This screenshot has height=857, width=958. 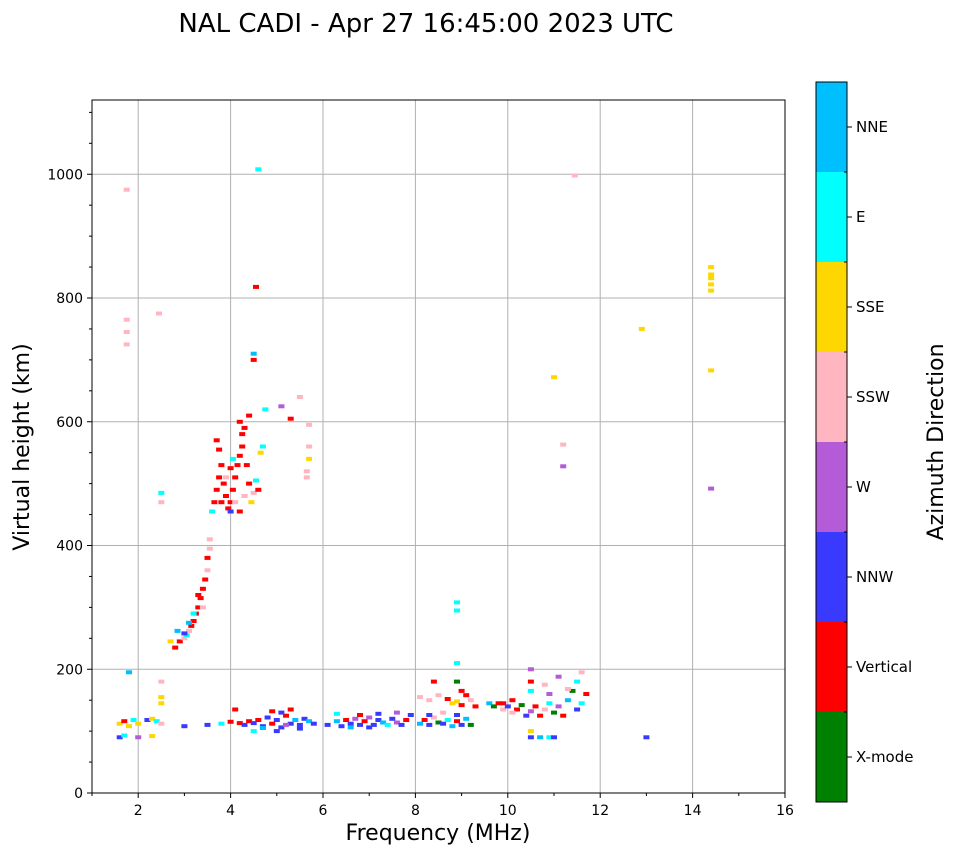 What do you see at coordinates (69, 299) in the screenshot?
I see `y-tick-label: 800` at bounding box center [69, 299].